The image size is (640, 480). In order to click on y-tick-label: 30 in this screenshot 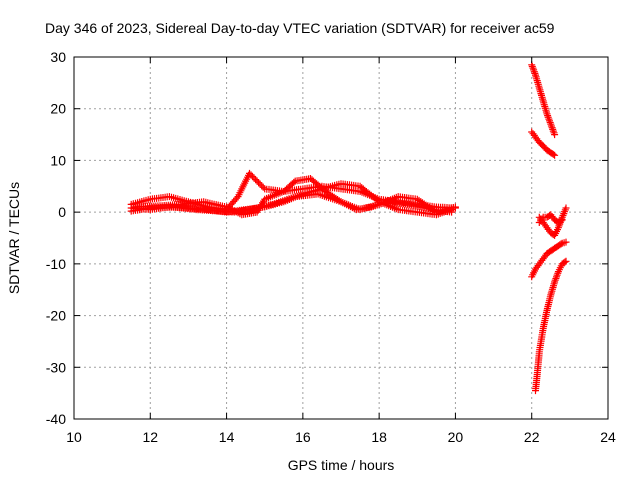, I will do `click(58, 57)`.